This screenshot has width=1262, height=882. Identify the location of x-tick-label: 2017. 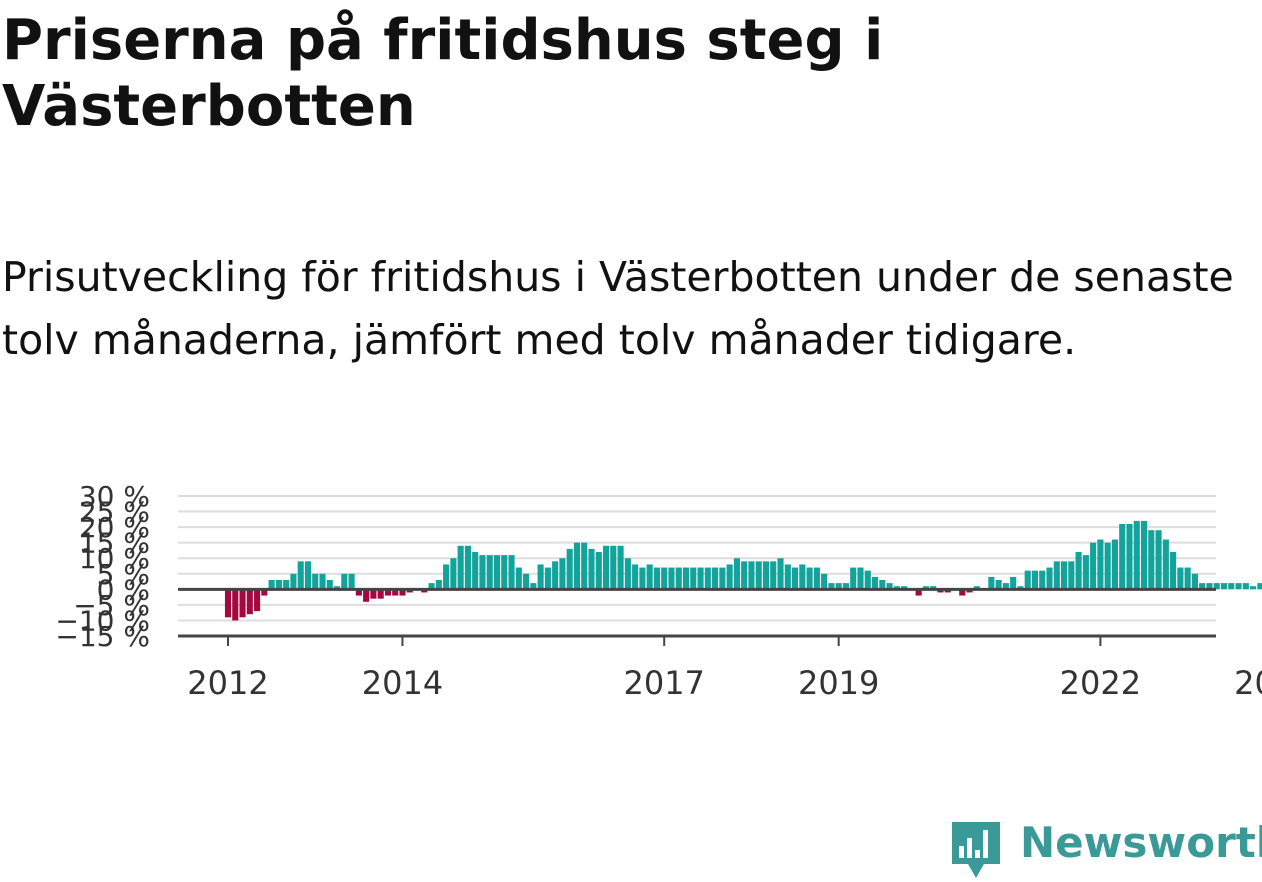
(663, 683).